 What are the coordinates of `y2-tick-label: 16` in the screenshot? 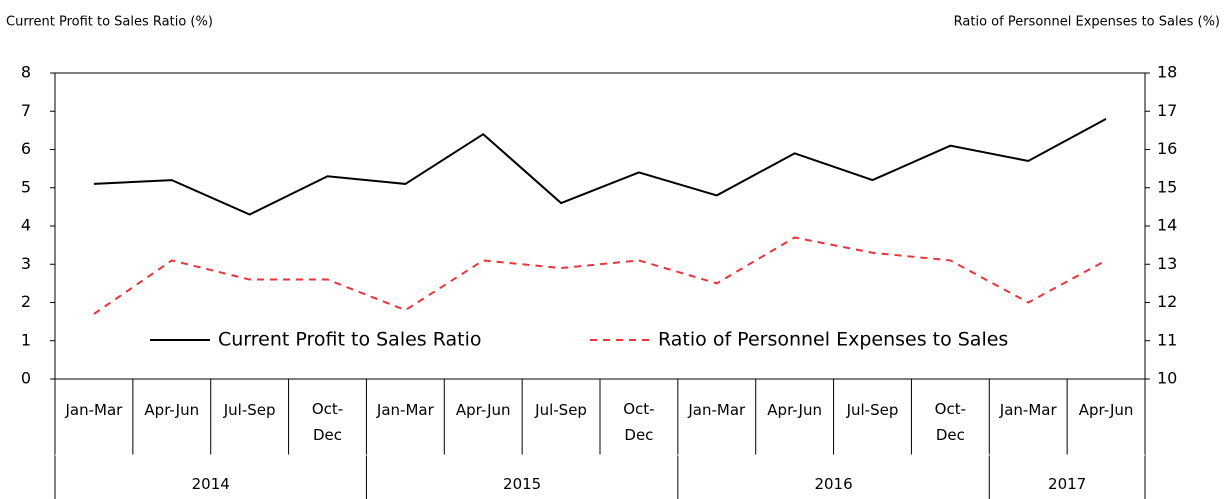 It's located at (1167, 148).